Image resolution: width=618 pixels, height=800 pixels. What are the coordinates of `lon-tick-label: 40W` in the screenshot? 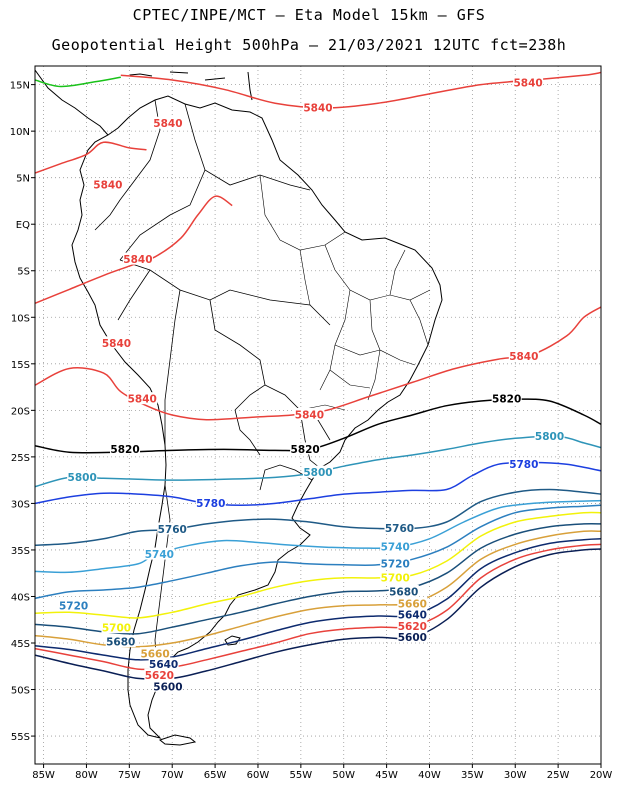 It's located at (429, 775).